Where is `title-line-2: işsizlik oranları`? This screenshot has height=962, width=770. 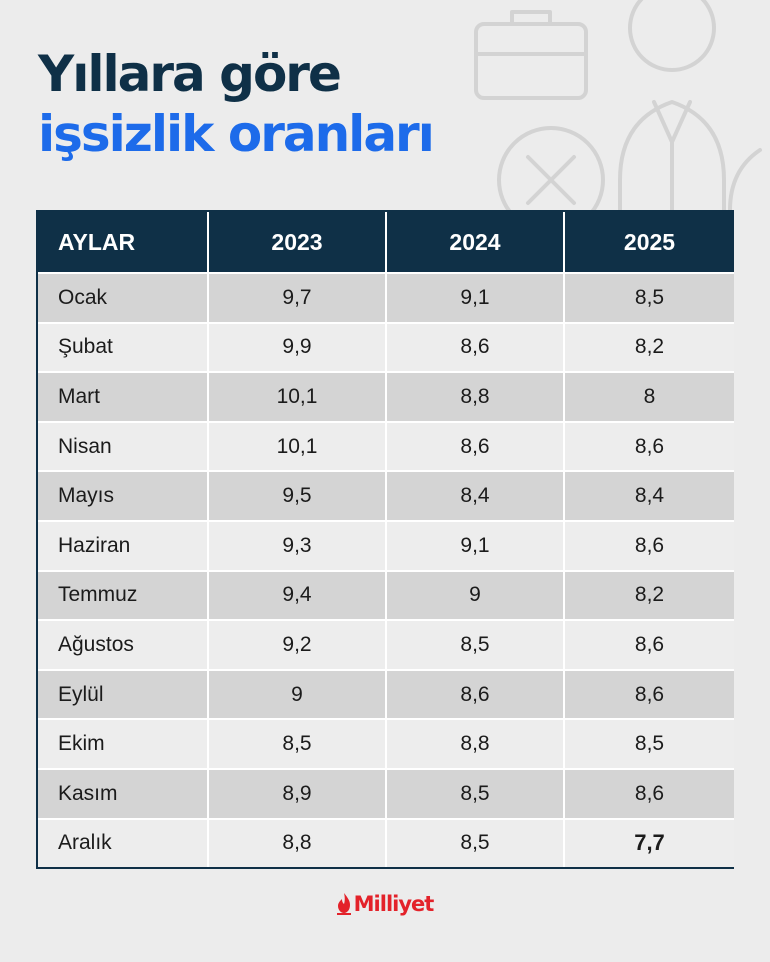 title-line-2: işsizlik oranları is located at coordinates (236, 134).